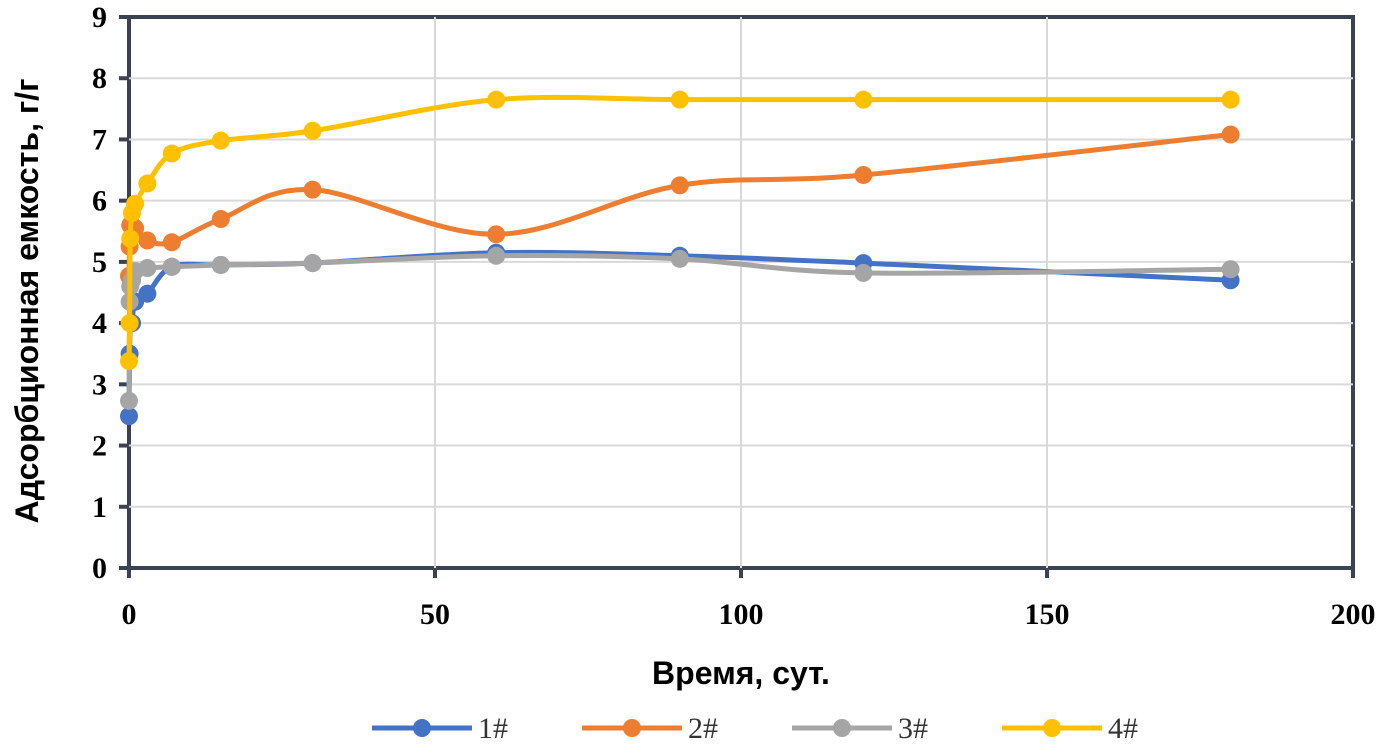  Describe the element at coordinates (913, 728) in the screenshot. I see `legend-label: 3#` at that location.